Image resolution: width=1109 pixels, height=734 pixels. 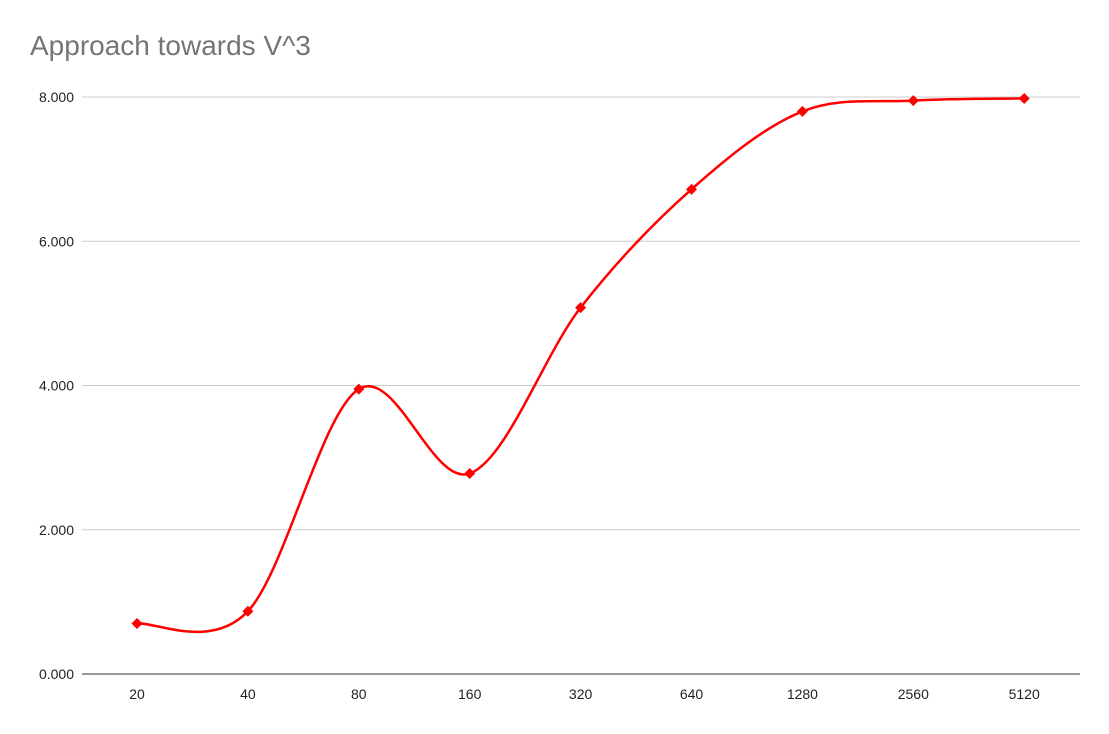 I want to click on chart-title: Approach towards V^3, so click(x=170, y=45).